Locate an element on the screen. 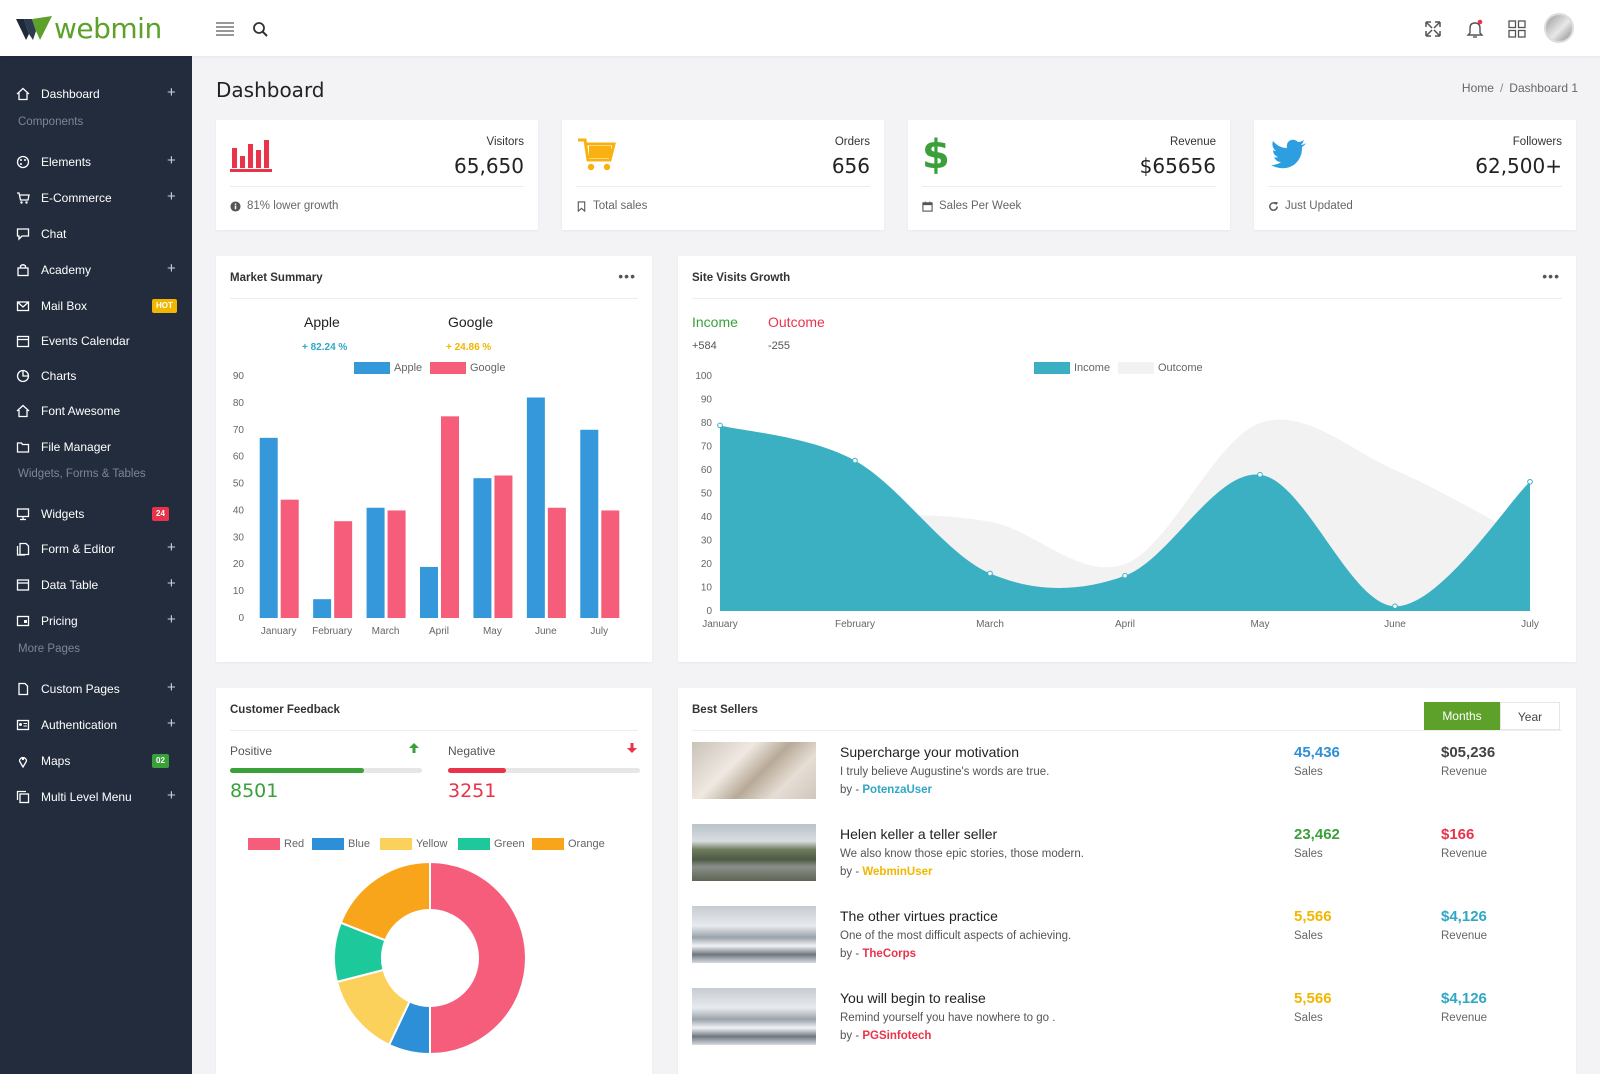  sidebar-section-heading: Widgets, Forms & Tables is located at coordinates (82, 474).